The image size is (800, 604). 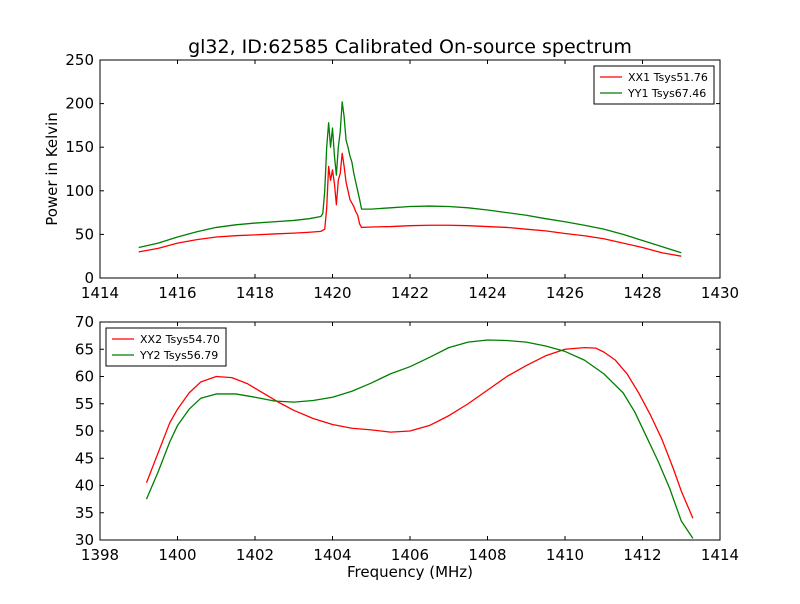 What do you see at coordinates (410, 204) in the screenshot?
I see `series-line-xx1` at bounding box center [410, 204].